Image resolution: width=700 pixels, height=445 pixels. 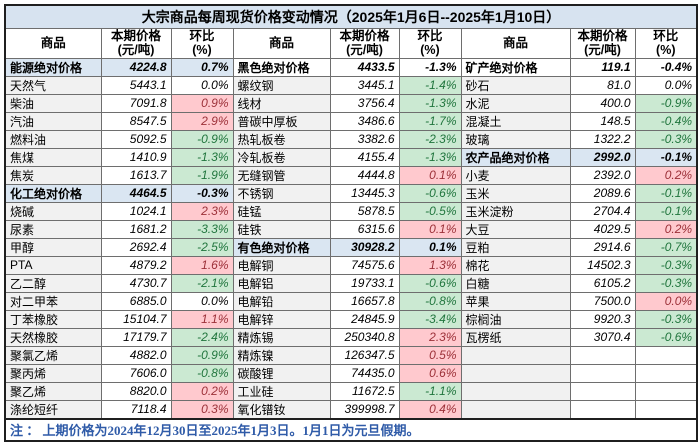 I want to click on commodity-cell: 能源绝对价格, so click(x=53, y=67).